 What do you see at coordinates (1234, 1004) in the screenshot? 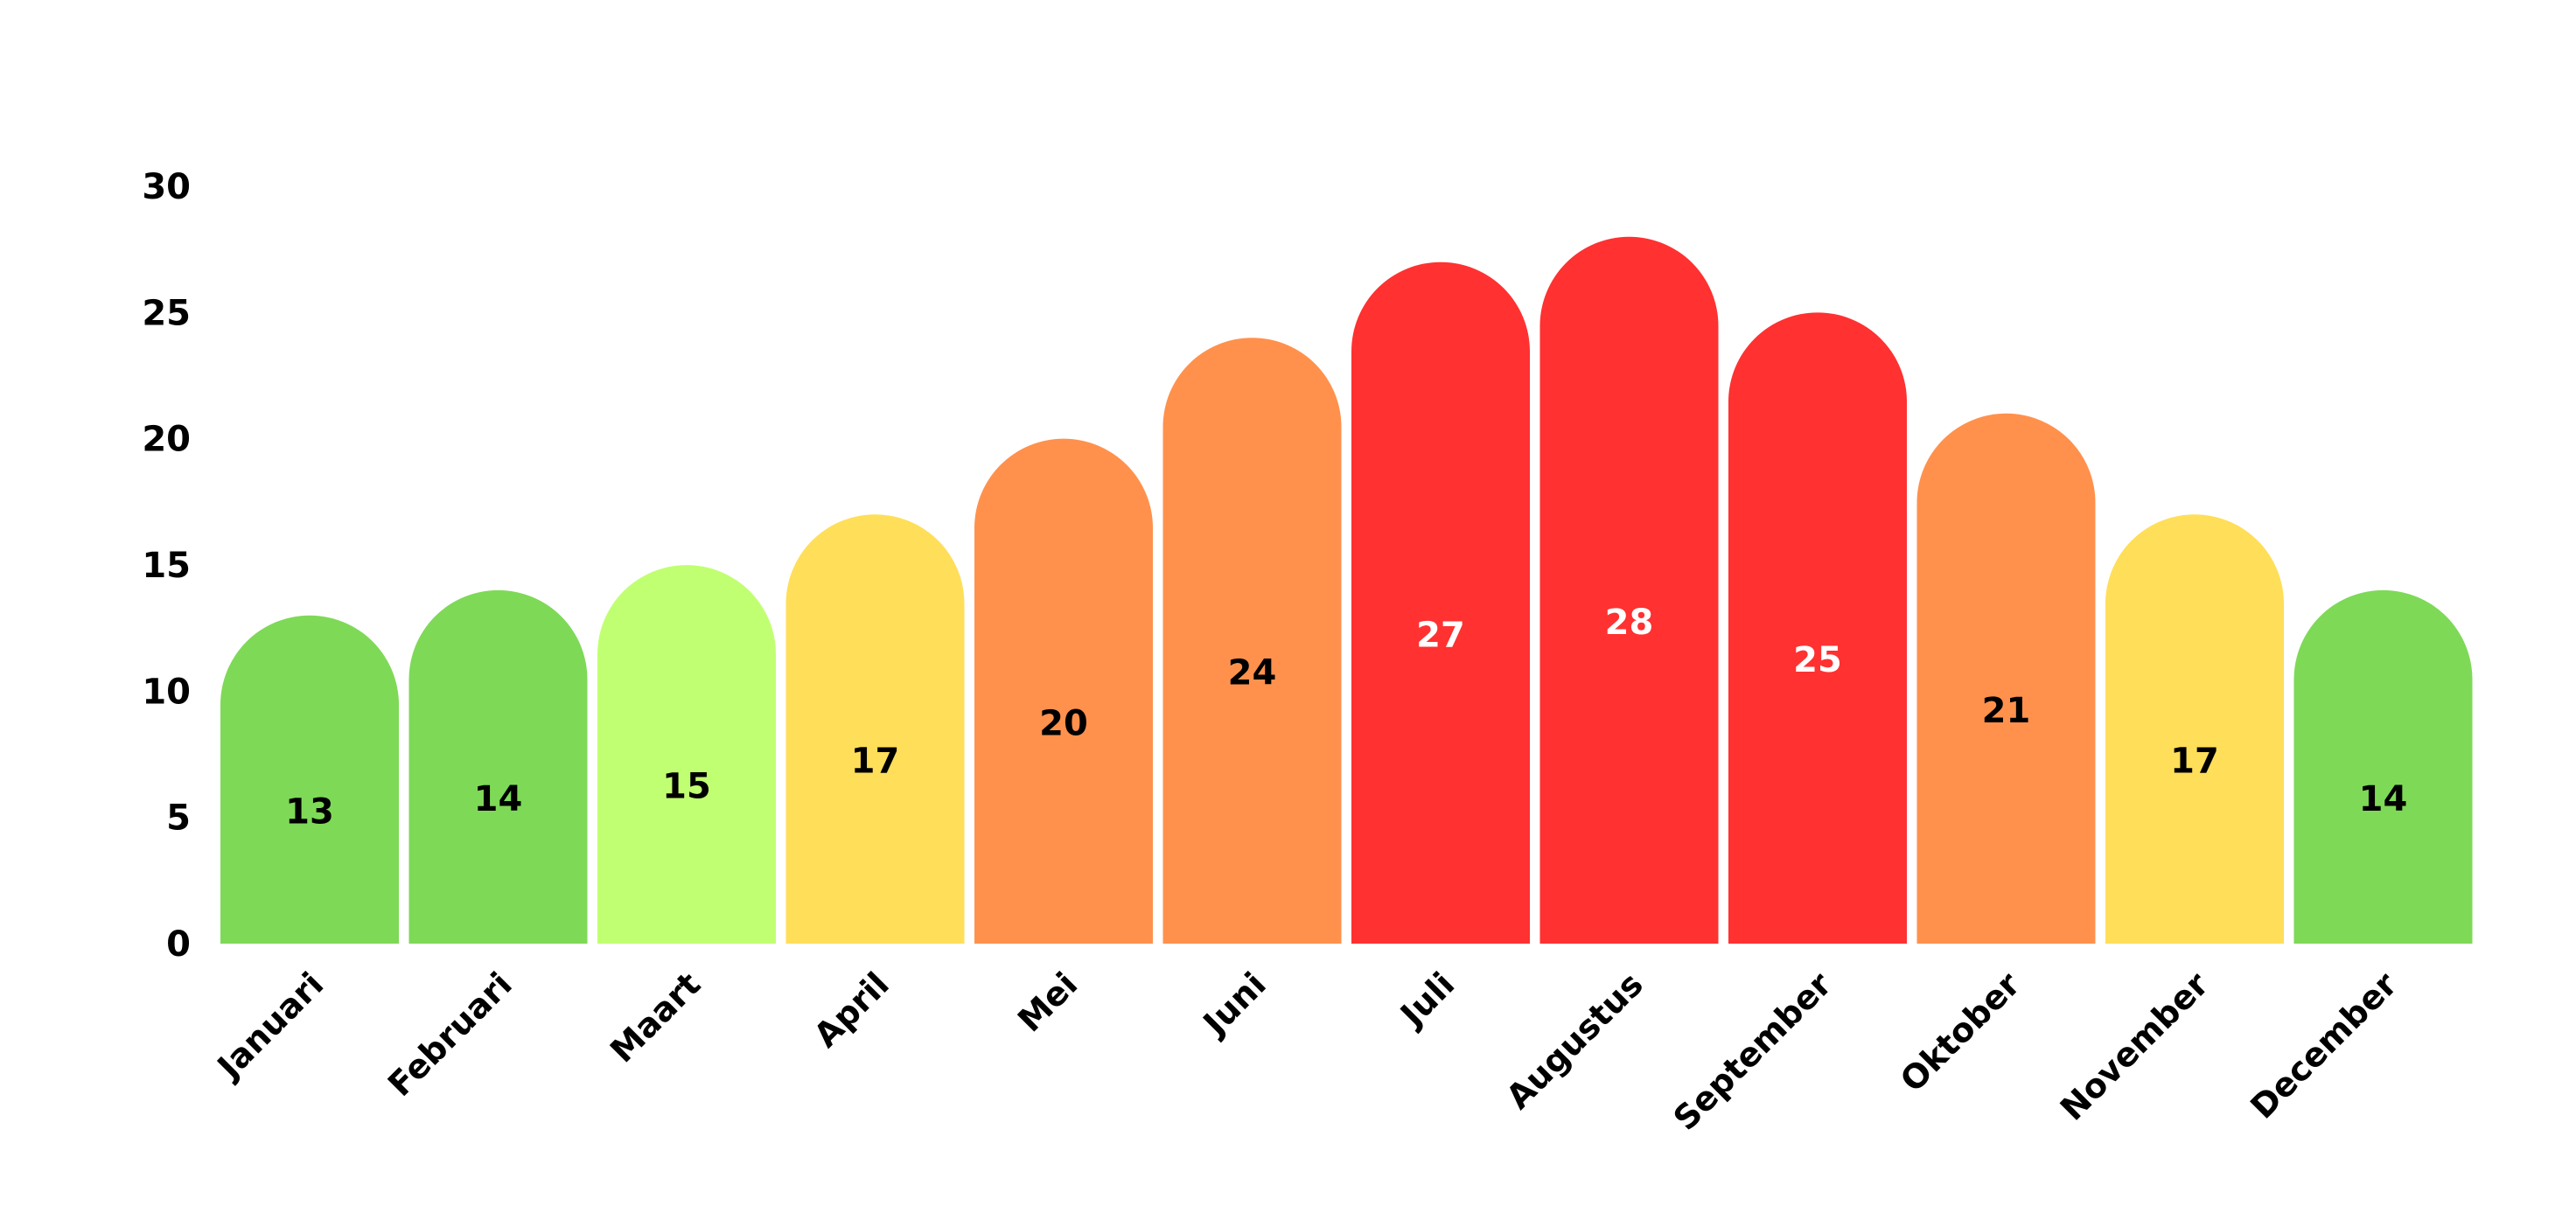
I see `x-tick-label-juni: Juni` at bounding box center [1234, 1004].